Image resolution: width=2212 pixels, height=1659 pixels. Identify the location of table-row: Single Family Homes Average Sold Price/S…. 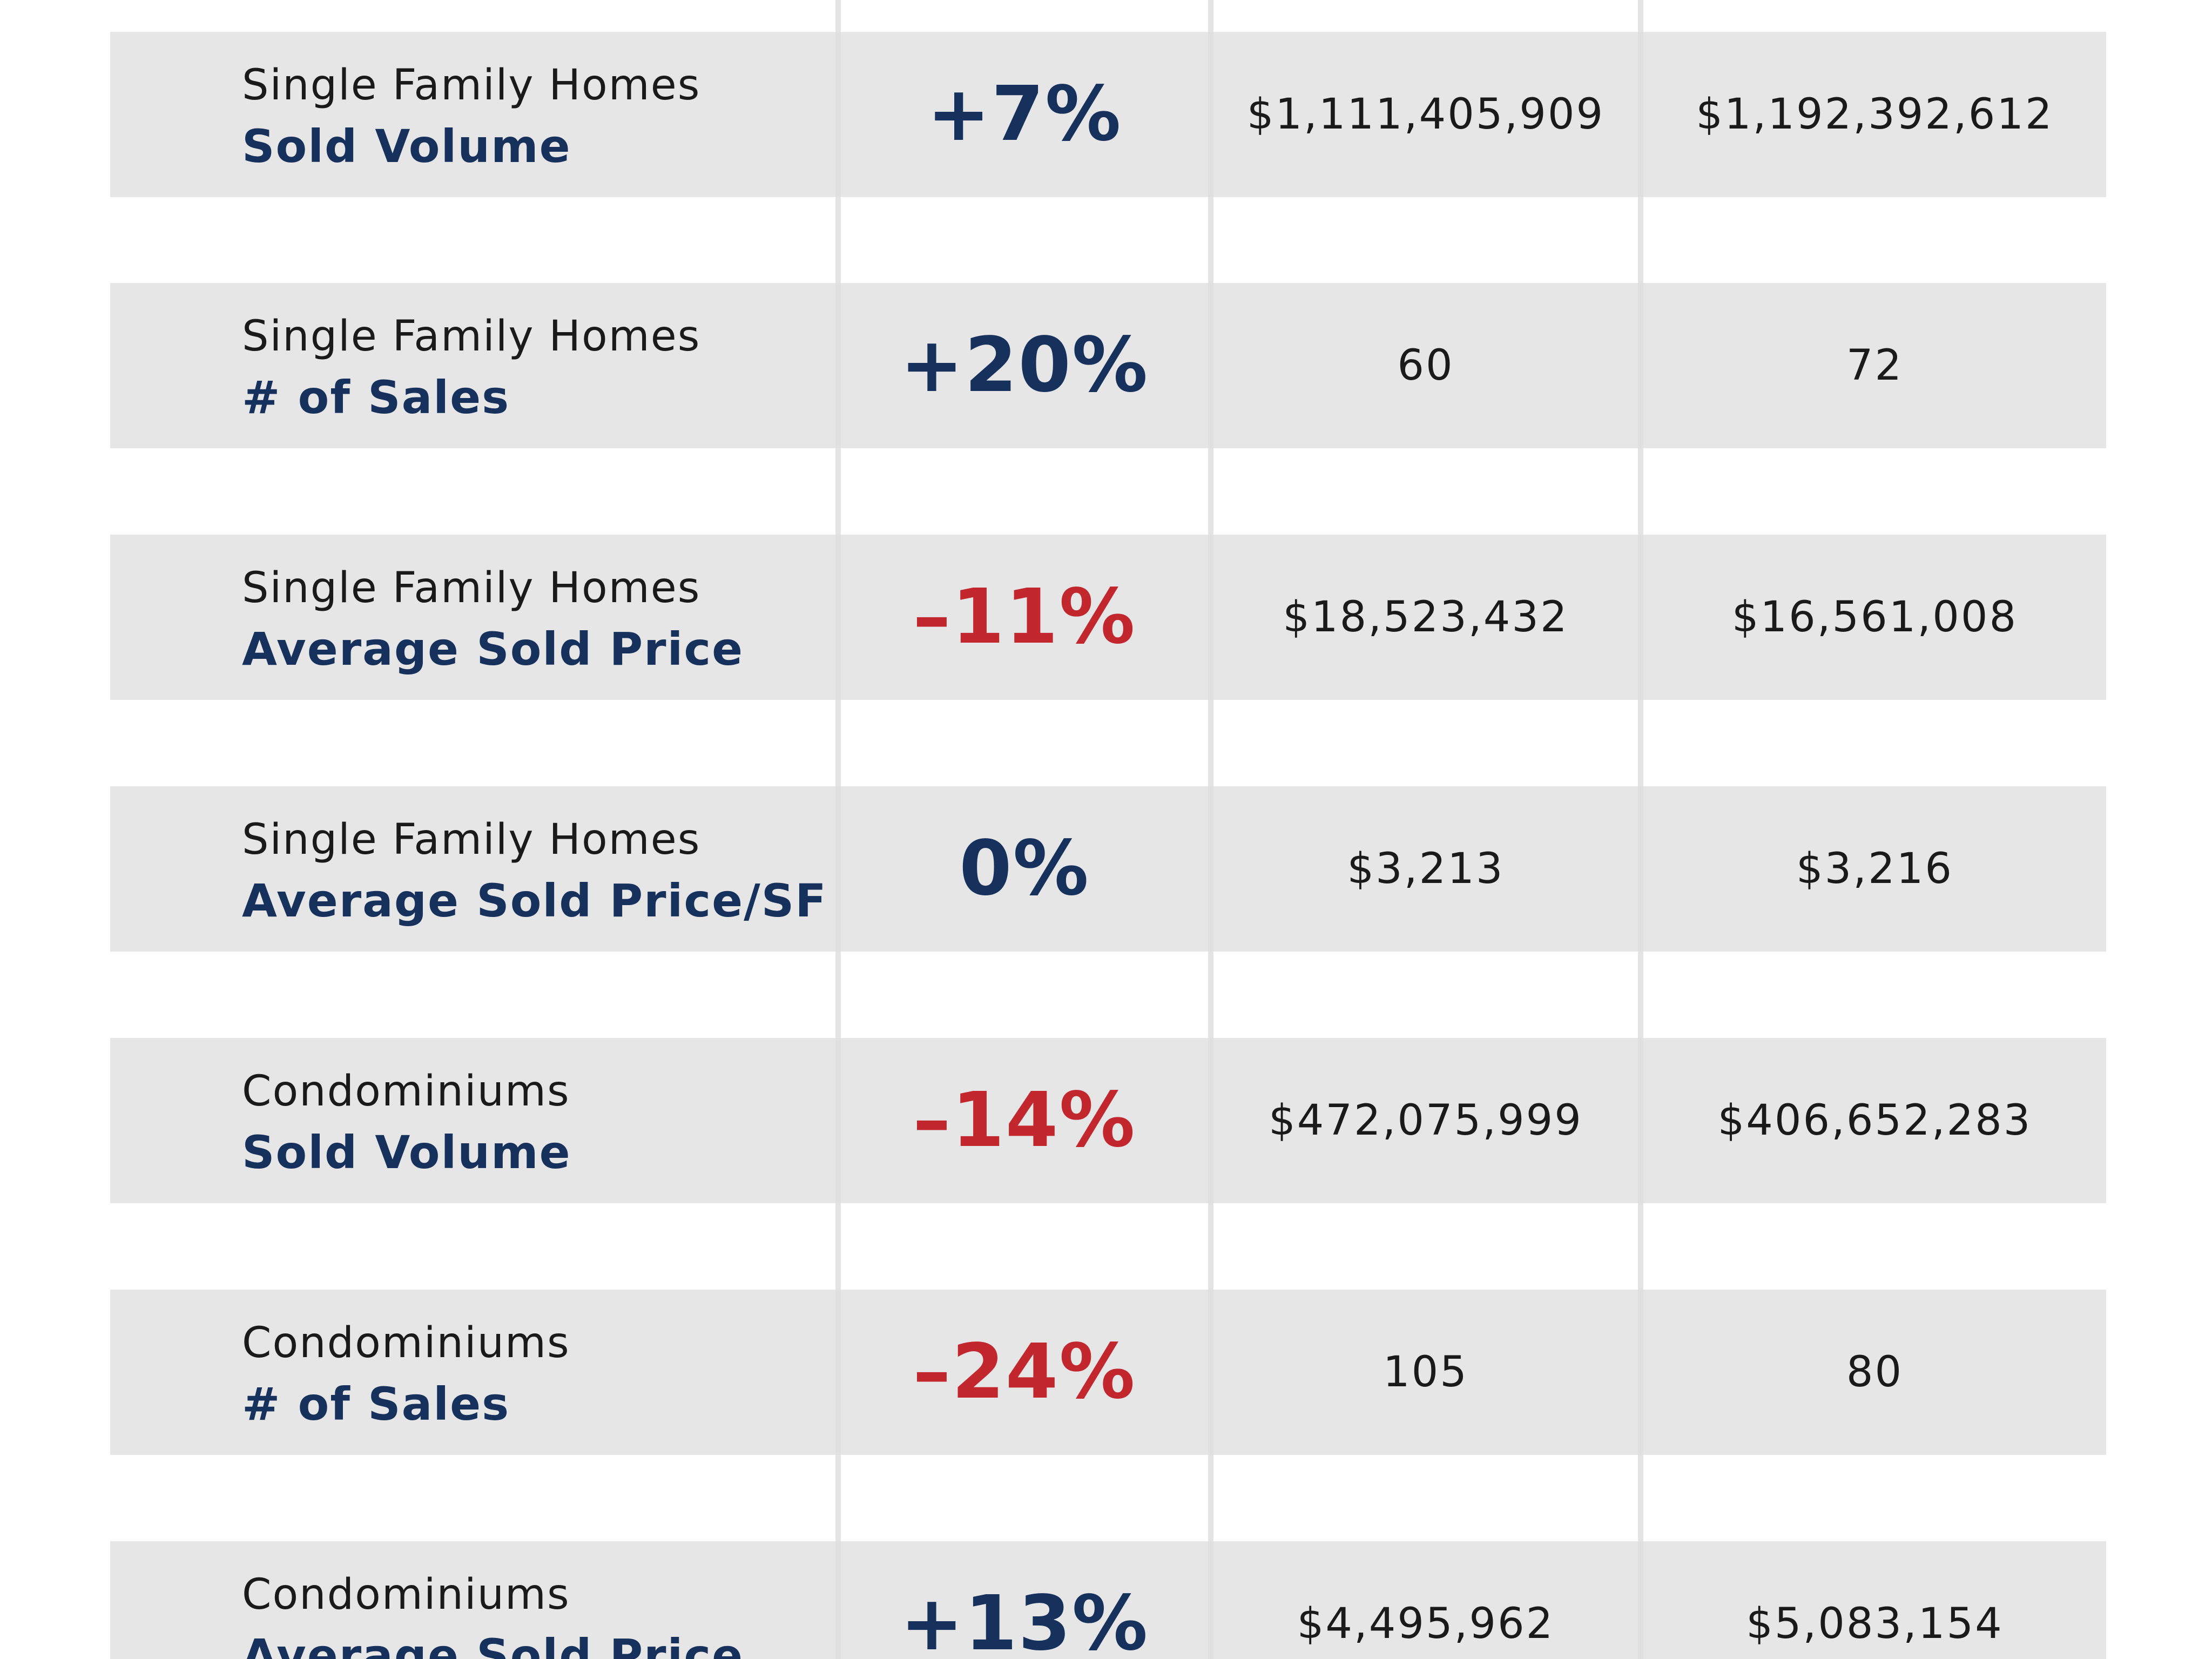
(1108, 869).